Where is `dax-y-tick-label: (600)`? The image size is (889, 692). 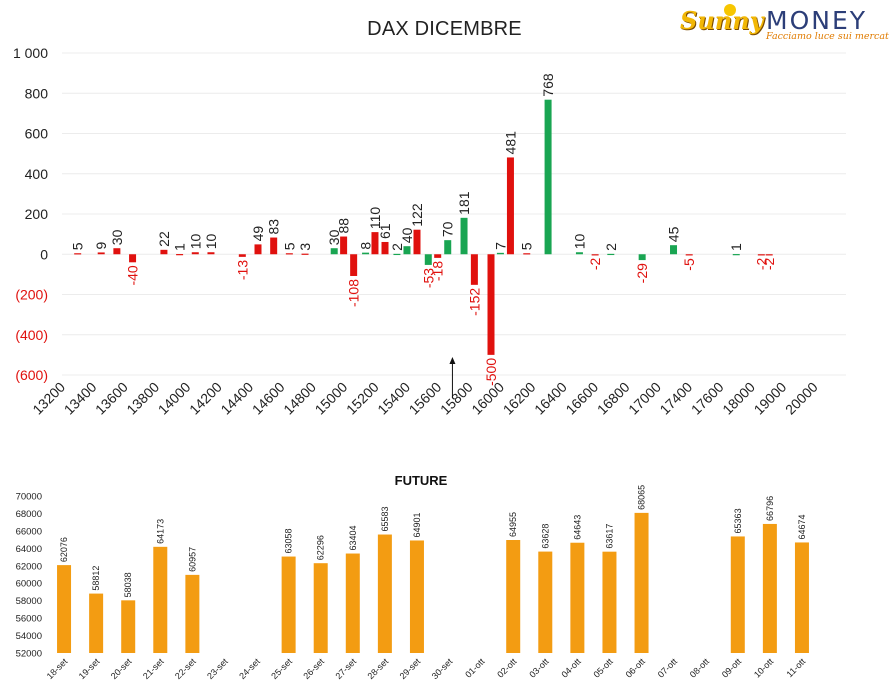 dax-y-tick-label: (600) is located at coordinates (31, 375).